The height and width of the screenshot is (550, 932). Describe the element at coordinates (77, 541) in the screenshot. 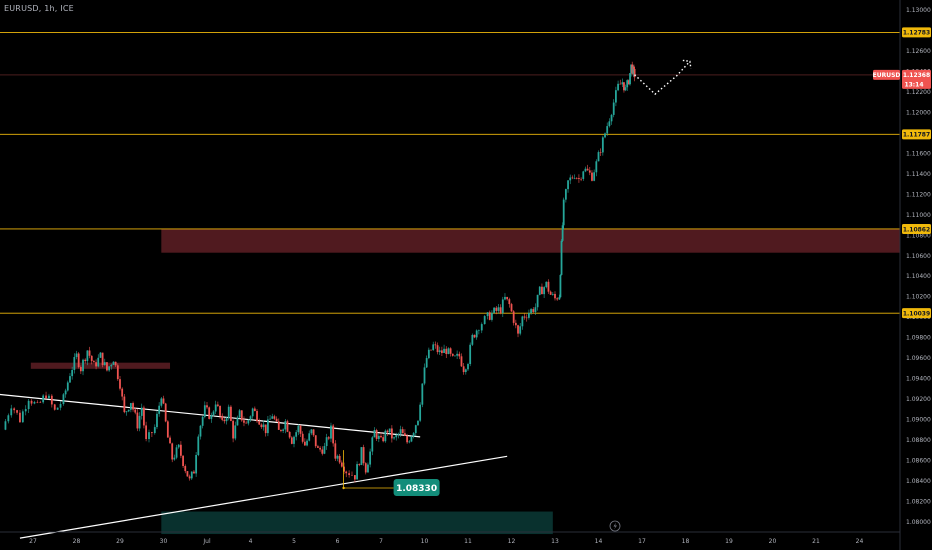

I see `x-tick-label: 28` at that location.